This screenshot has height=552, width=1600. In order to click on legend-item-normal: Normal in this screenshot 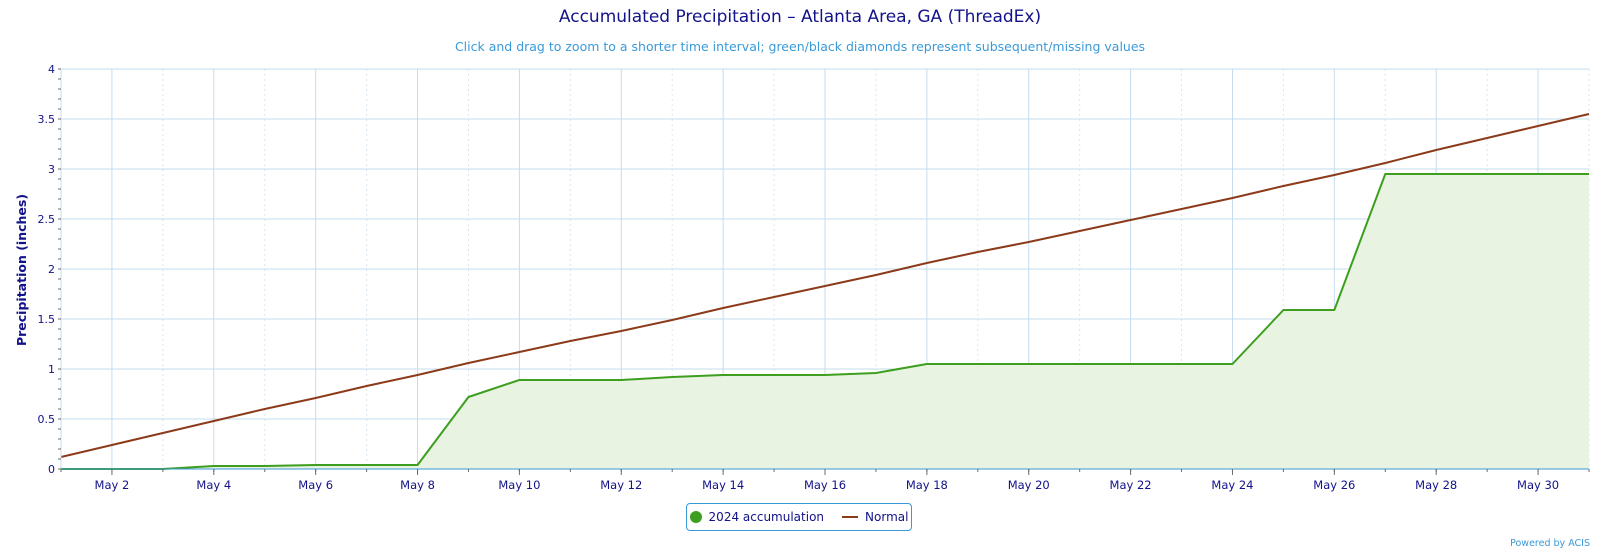, I will do `click(875, 517)`.